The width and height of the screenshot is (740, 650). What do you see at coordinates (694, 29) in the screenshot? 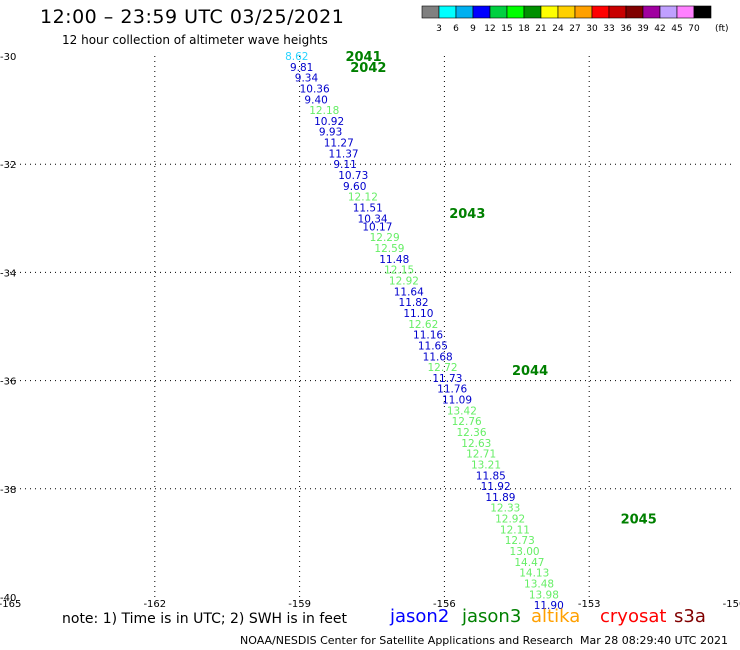
I see `colorbar-label: 70` at bounding box center [694, 29].